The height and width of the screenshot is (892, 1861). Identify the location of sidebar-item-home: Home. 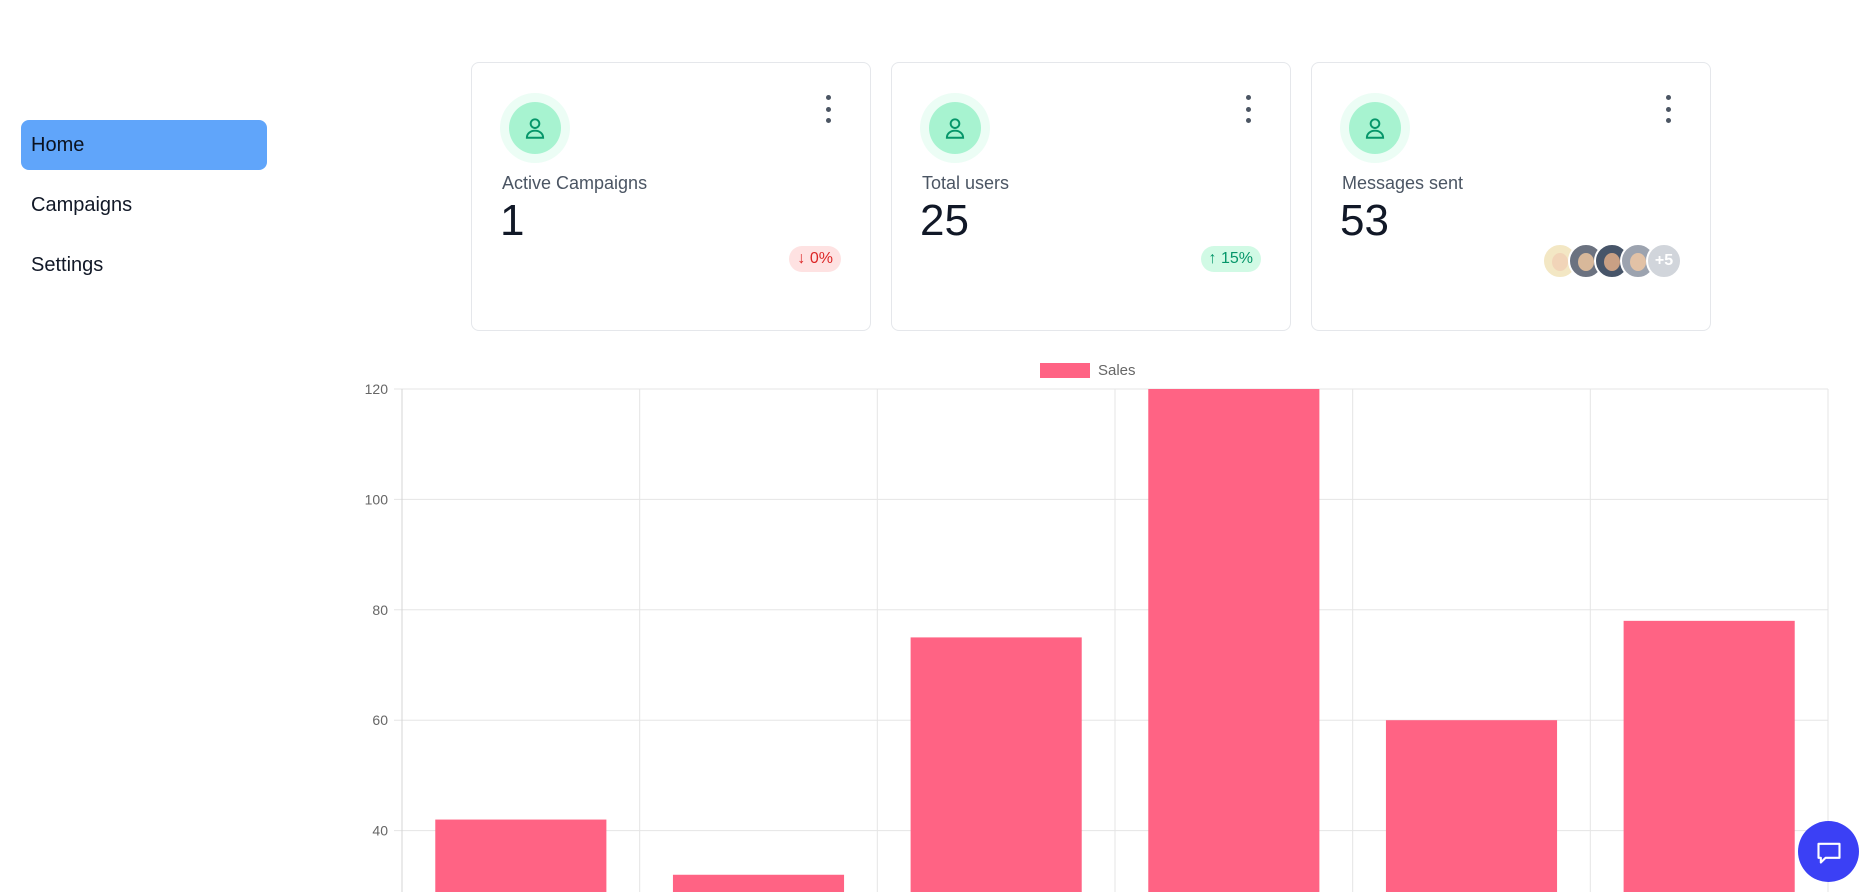
(144, 145).